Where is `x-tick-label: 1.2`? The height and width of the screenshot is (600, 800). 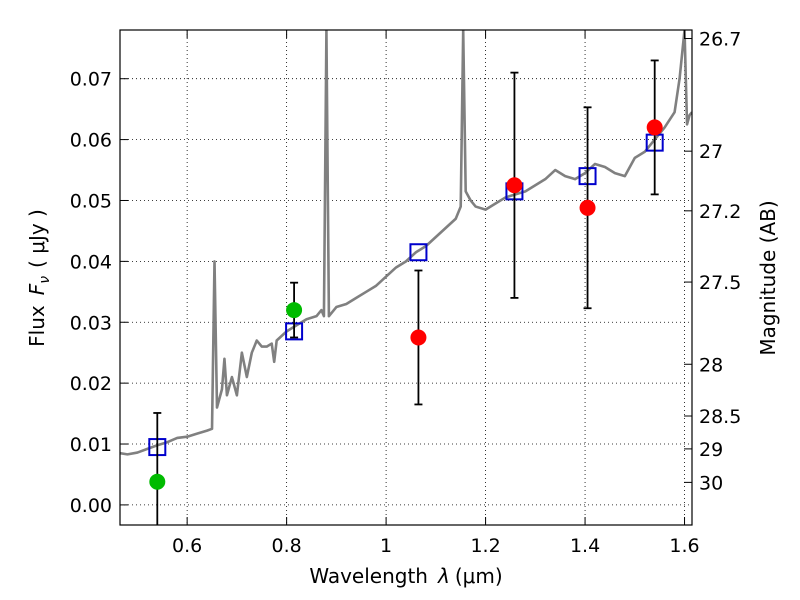 x-tick-label: 1.2 is located at coordinates (485, 546).